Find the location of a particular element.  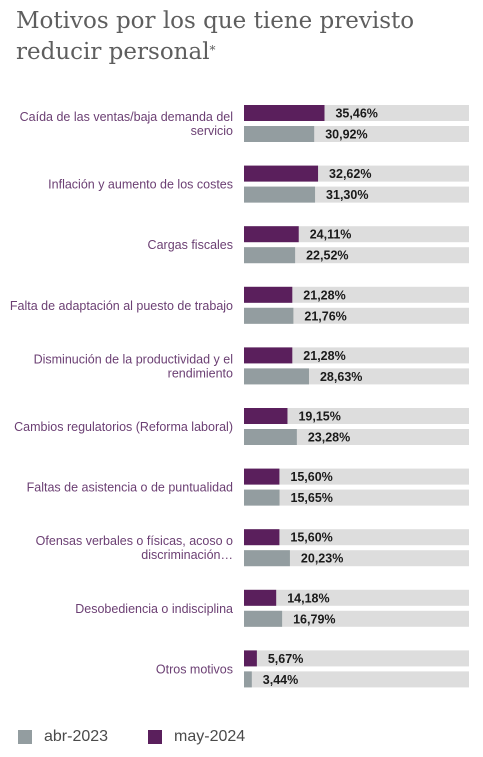

category-label-4-line-0: Disminución de la productividad y el is located at coordinates (133, 359).